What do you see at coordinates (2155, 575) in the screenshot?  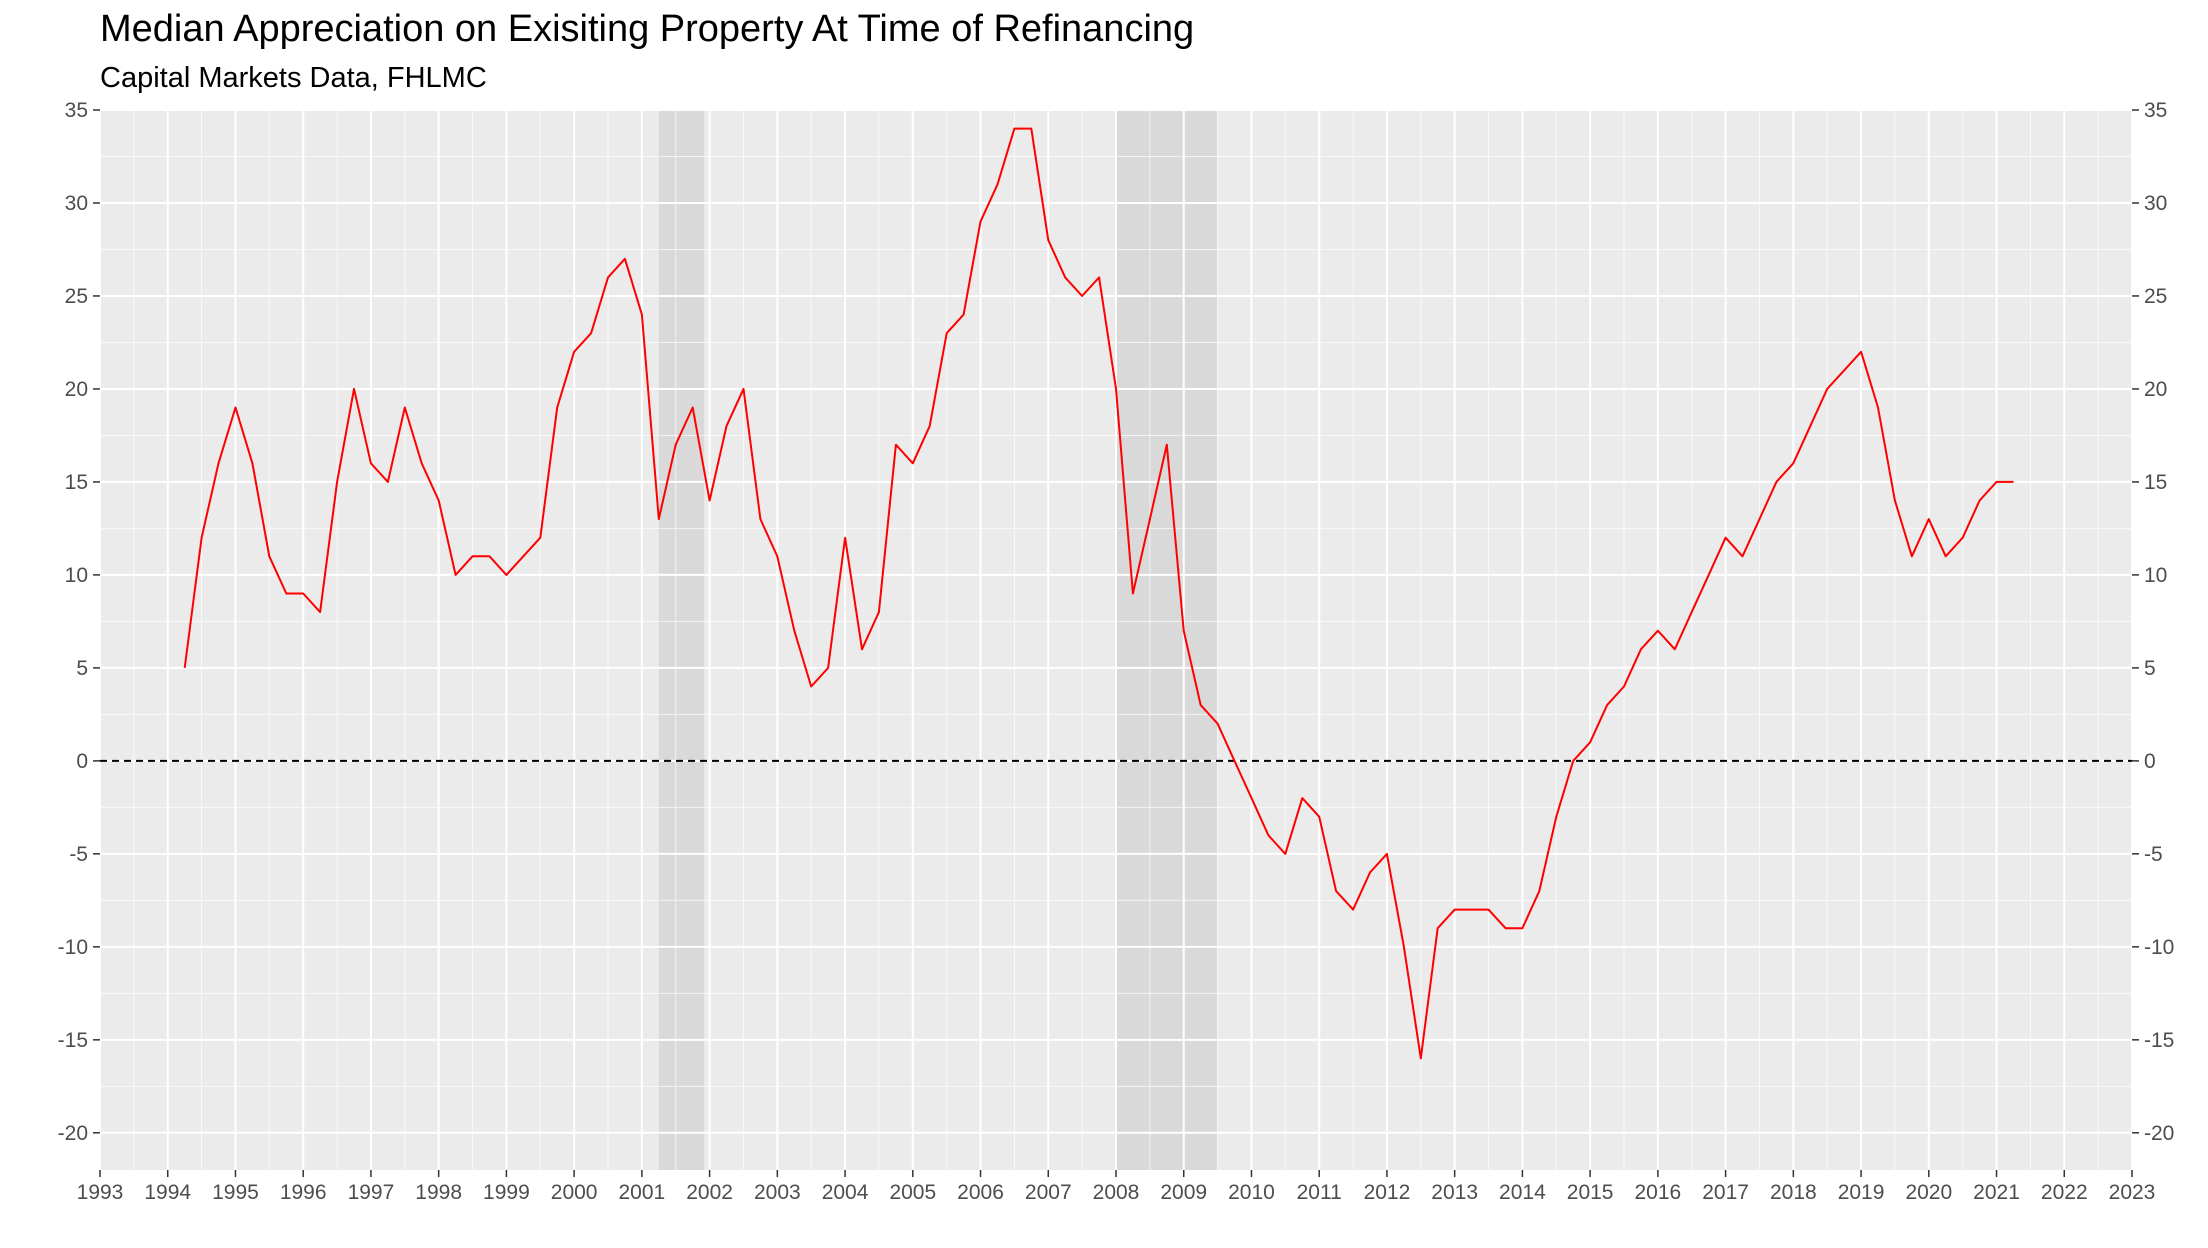 I see `y-tick-label-right: 10` at bounding box center [2155, 575].